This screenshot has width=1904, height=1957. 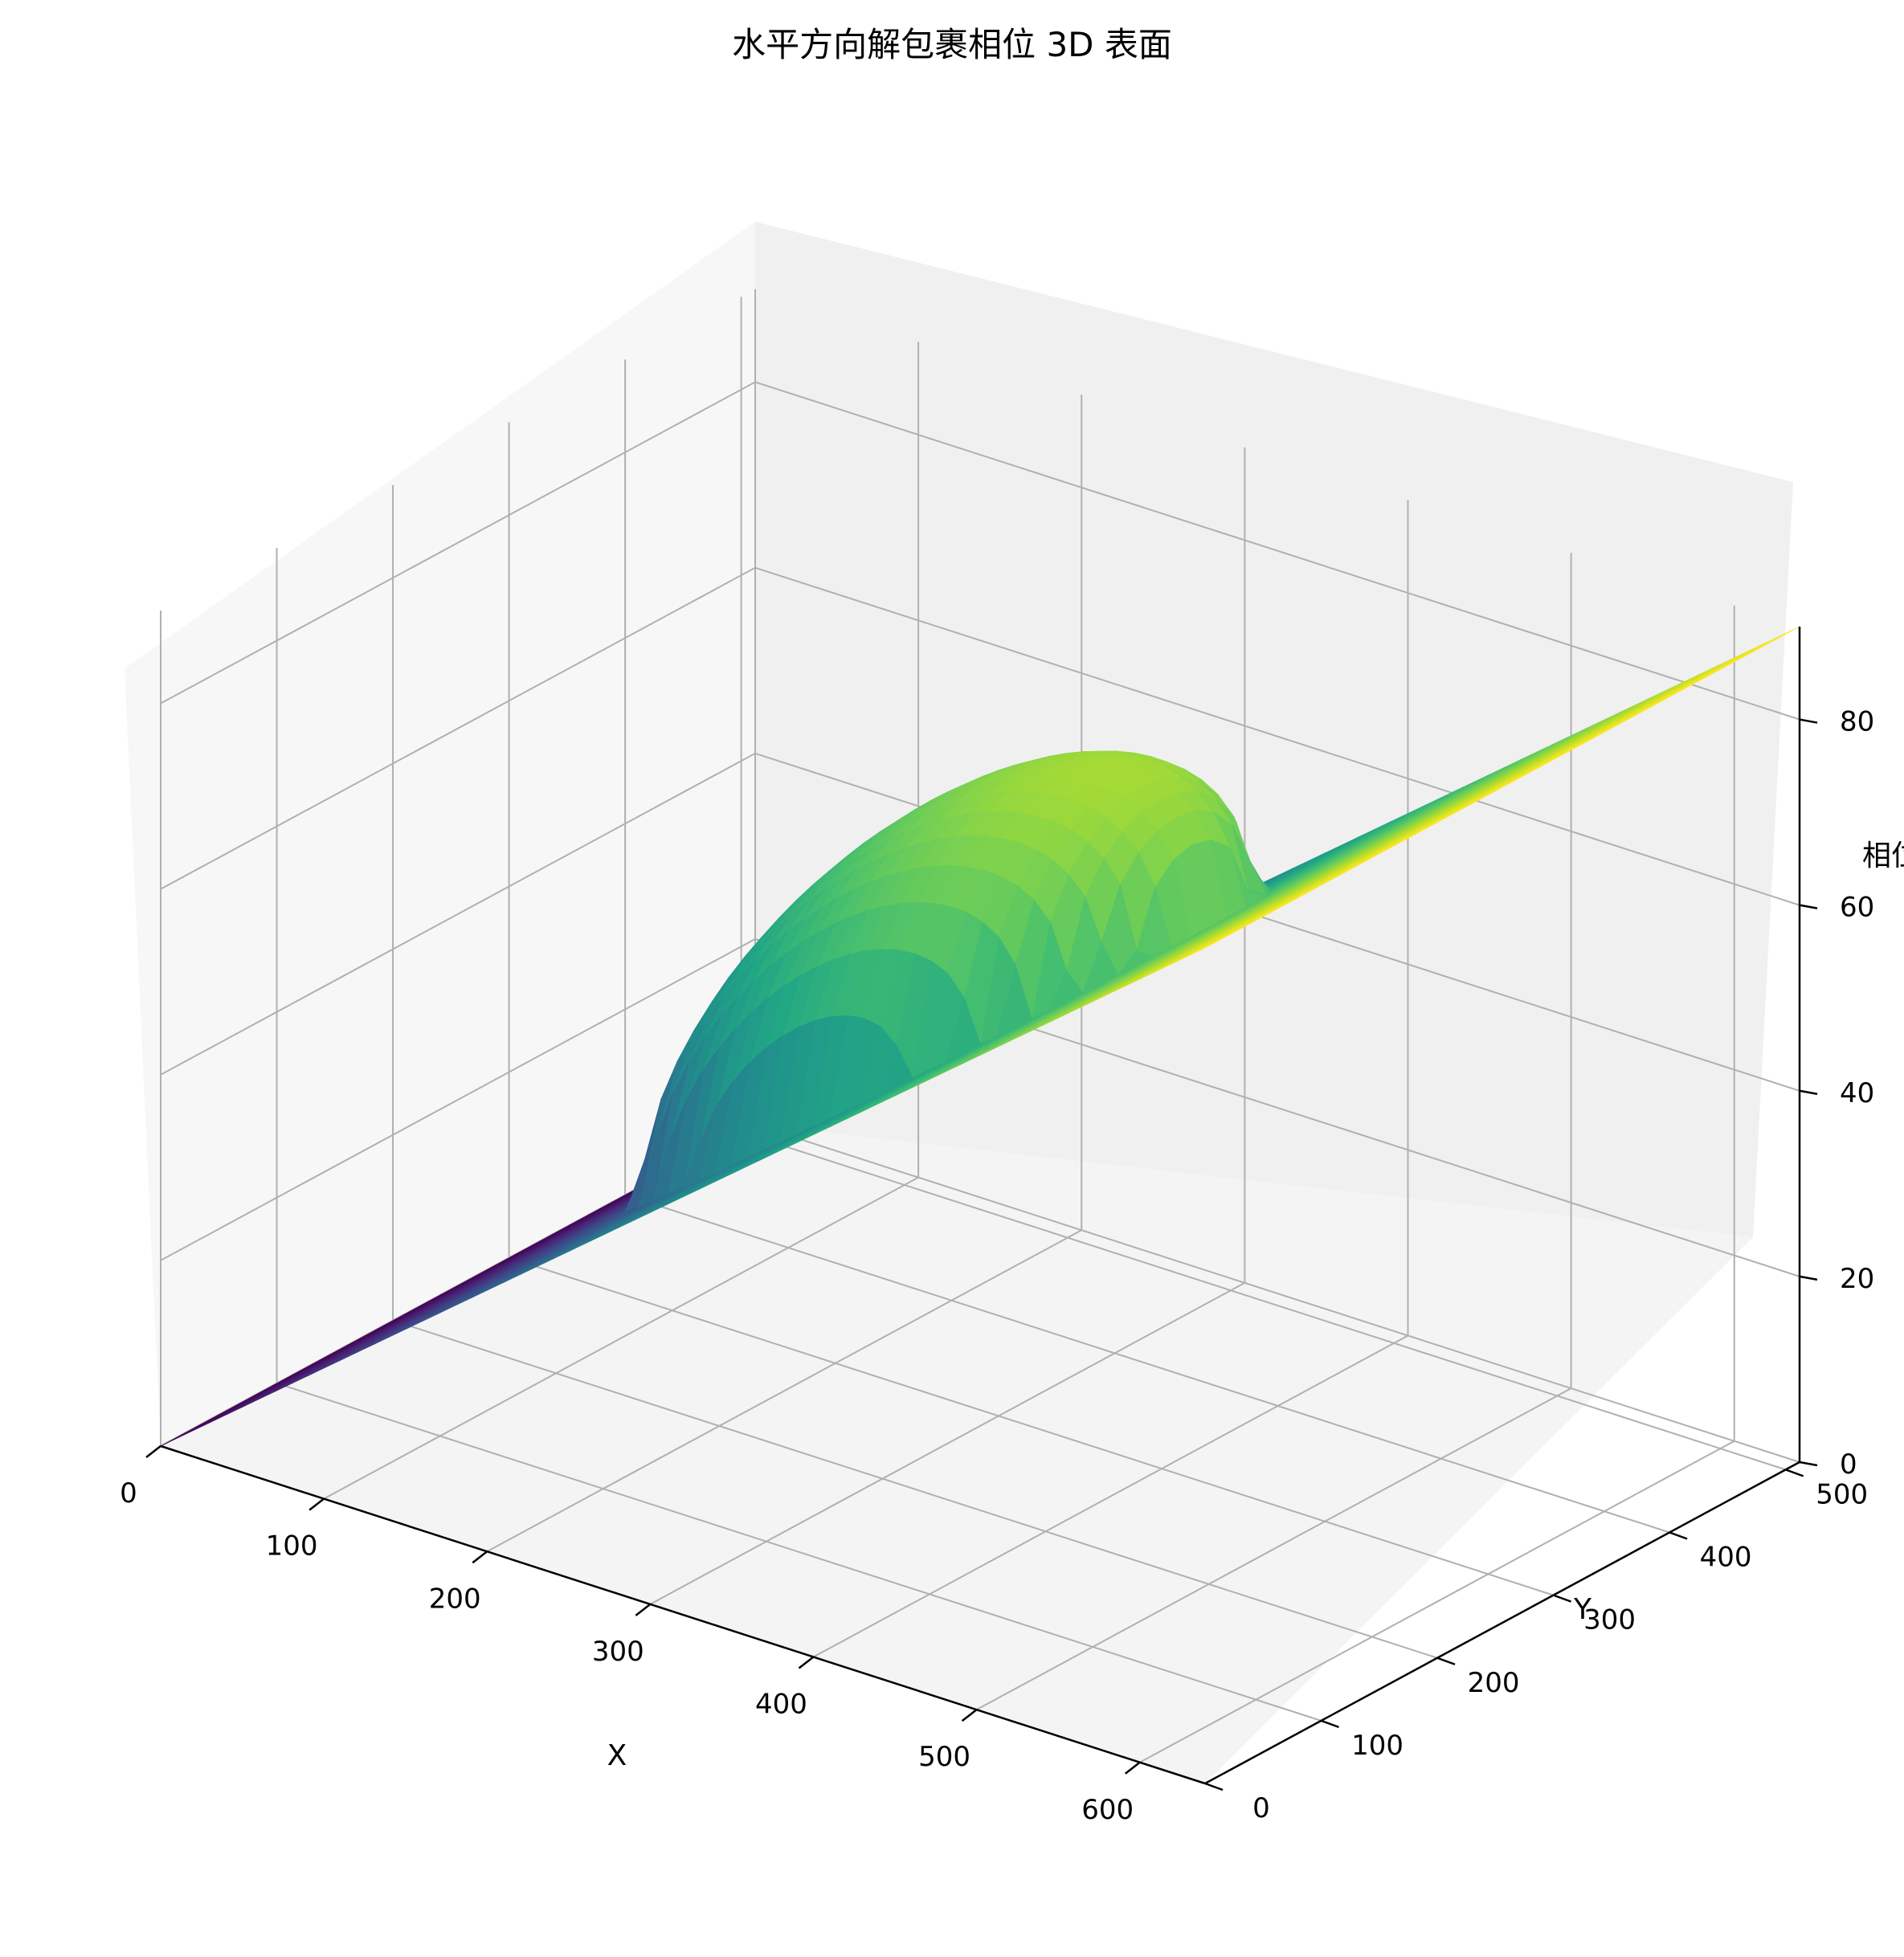 What do you see at coordinates (455, 1599) in the screenshot?
I see `x-tick-label-2: 200` at bounding box center [455, 1599].